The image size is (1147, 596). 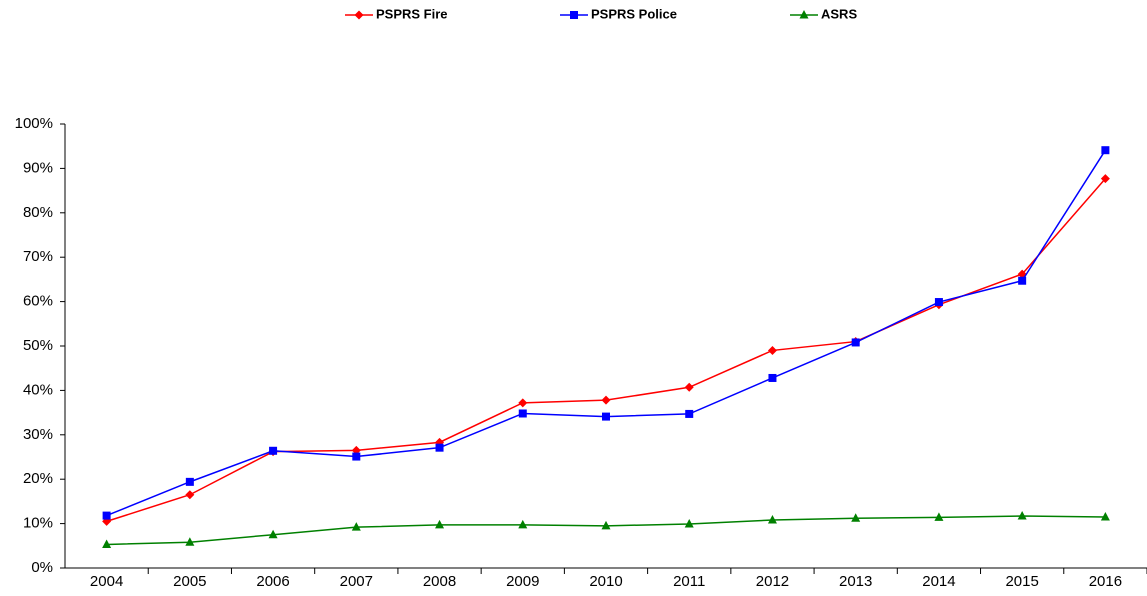 What do you see at coordinates (634, 13) in the screenshot?
I see `legend-label: PSPRS Police` at bounding box center [634, 13].